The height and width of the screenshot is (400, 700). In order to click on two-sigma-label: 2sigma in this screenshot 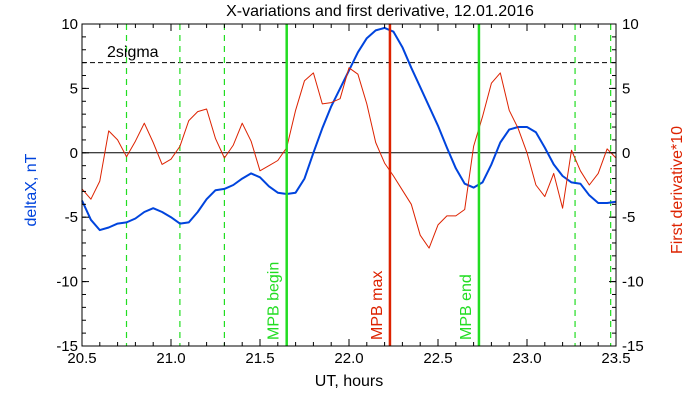, I will do `click(133, 52)`.